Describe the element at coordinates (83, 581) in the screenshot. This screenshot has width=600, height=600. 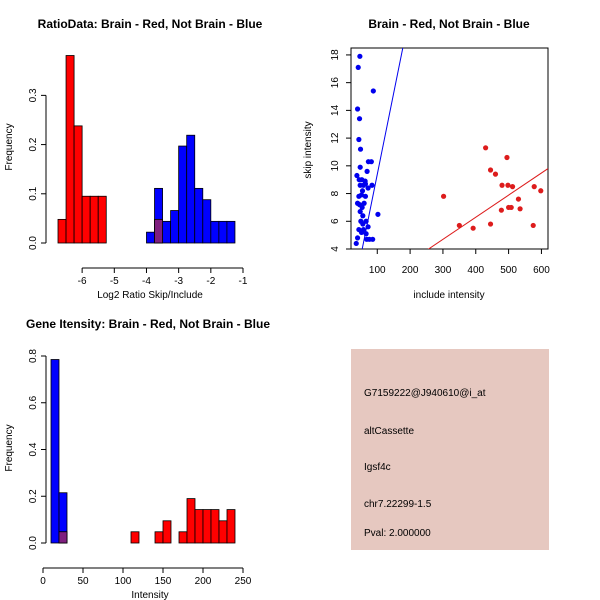
I see `intensity-x-tick-label: 50` at that location.